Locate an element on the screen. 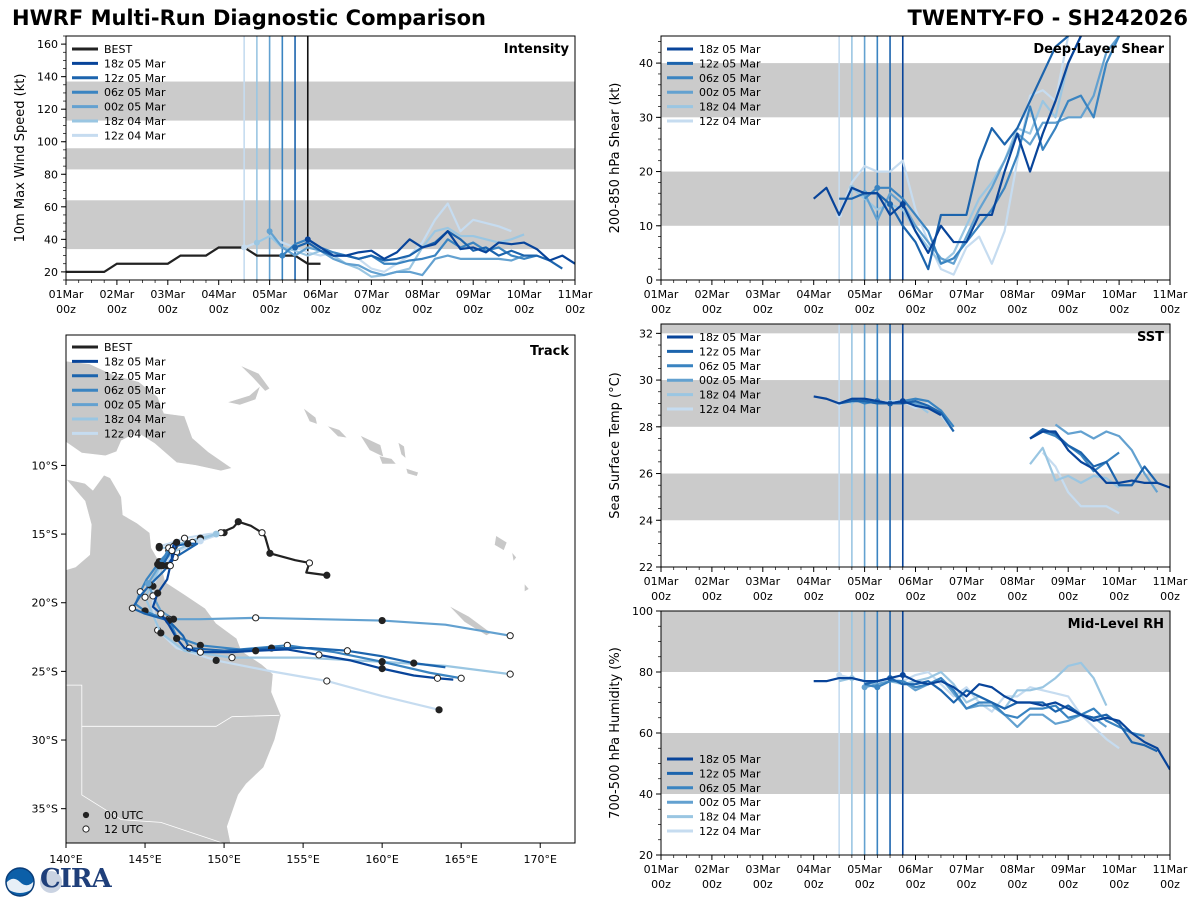 This screenshot has height=900, width=1200. x-tick-label: 155°E is located at coordinates (302, 859).